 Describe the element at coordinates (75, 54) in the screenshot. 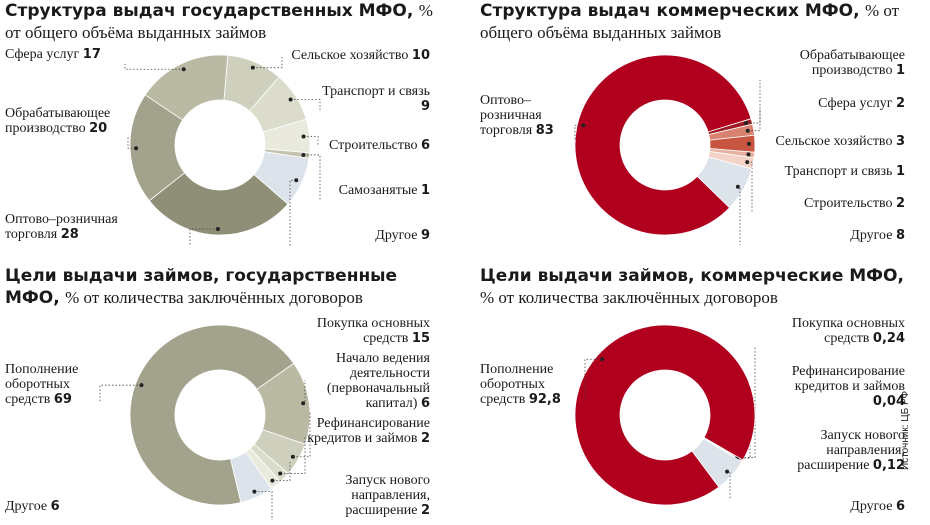

I see `slice-label: Сфера услуг 17` at that location.